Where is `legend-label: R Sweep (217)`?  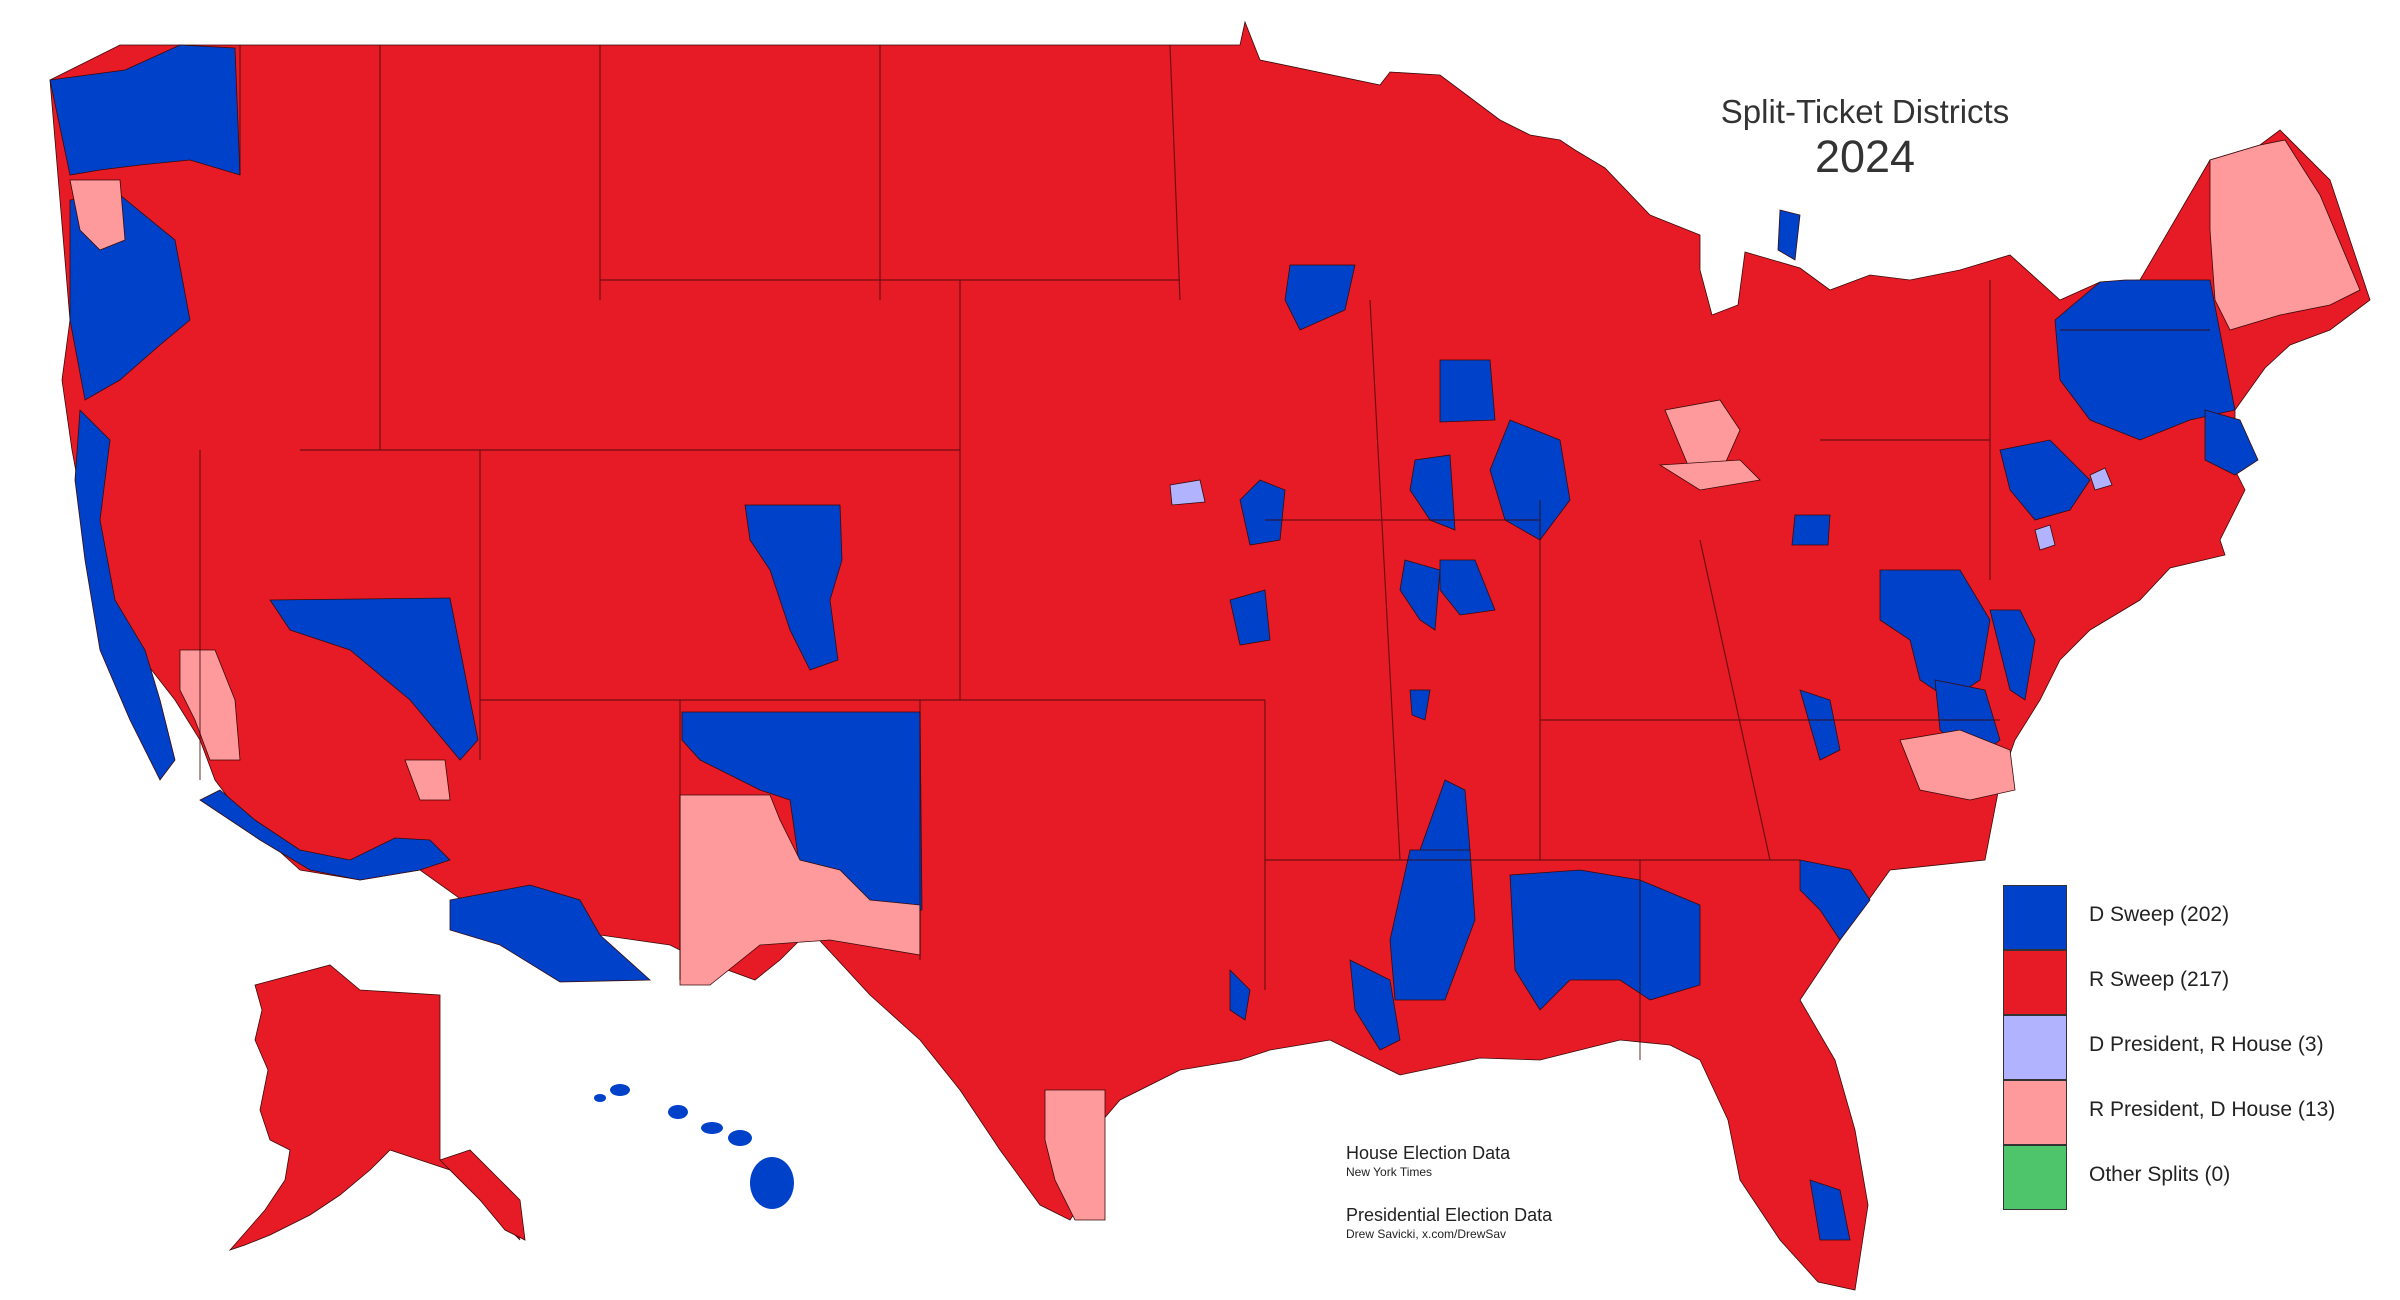
legend-label: R Sweep (217) is located at coordinates (2159, 979).